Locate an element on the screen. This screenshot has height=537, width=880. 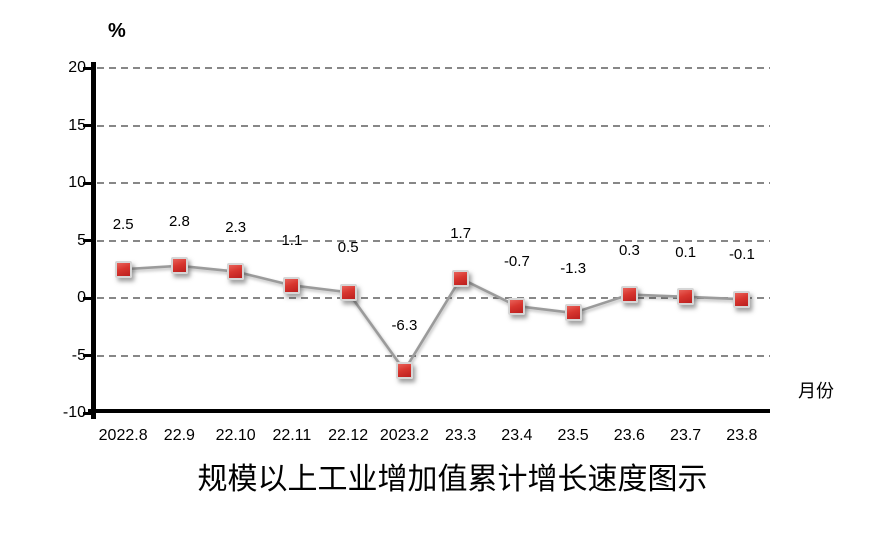
y-tick-label: 10 is located at coordinates (77, 182).